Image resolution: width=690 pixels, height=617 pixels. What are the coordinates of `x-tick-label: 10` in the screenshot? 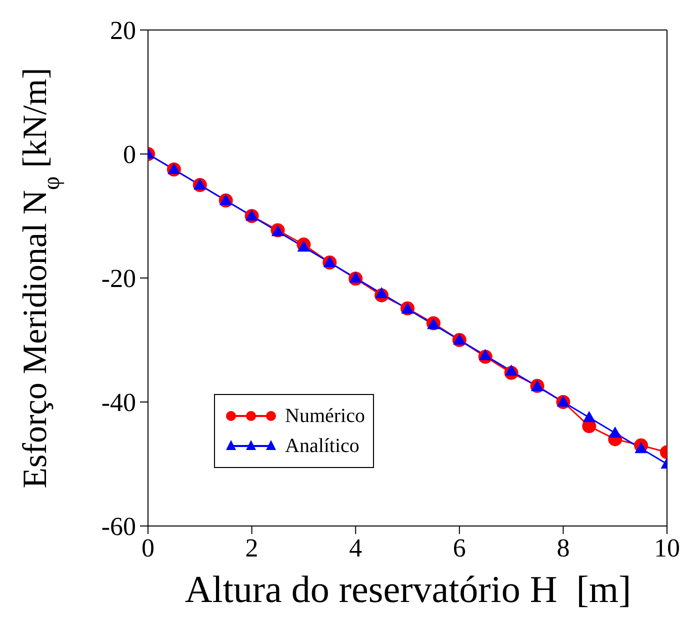 It's located at (667, 547).